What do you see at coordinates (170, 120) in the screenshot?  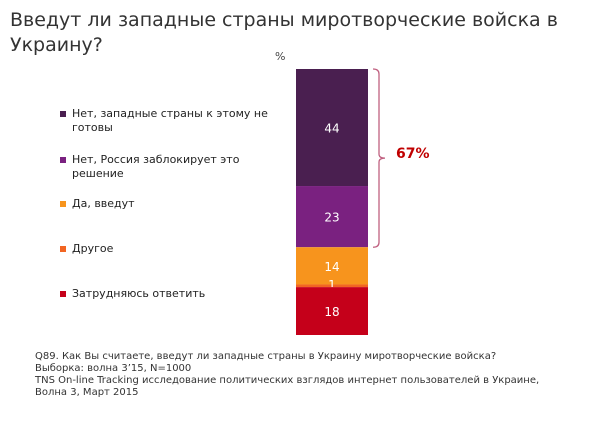 I see `legend-label: Нет, западные страны к этому не готовы` at bounding box center [170, 120].